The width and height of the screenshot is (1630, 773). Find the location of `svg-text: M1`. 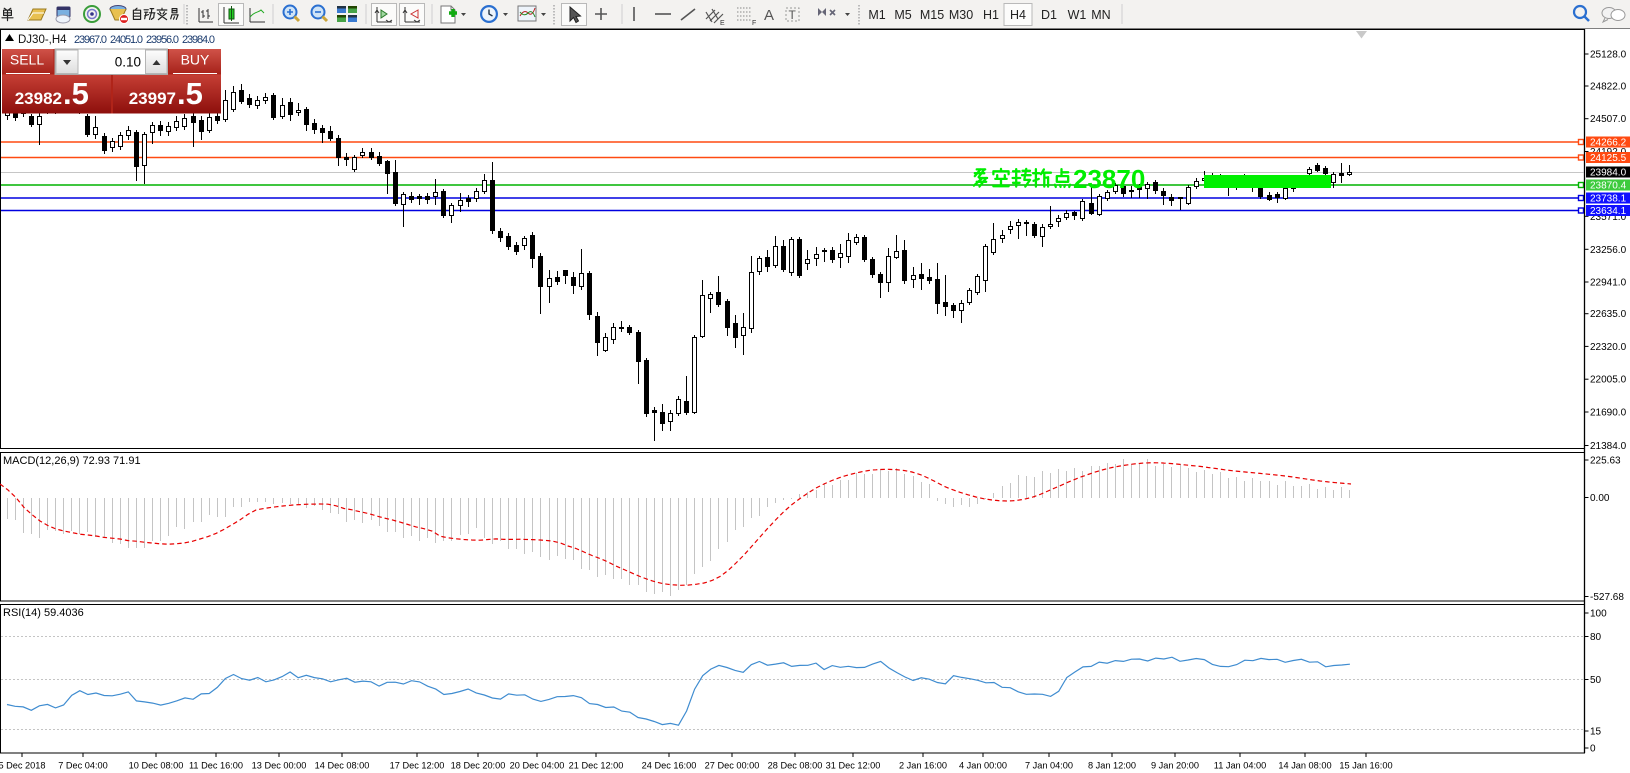

svg-text: M1 is located at coordinates (876, 15).